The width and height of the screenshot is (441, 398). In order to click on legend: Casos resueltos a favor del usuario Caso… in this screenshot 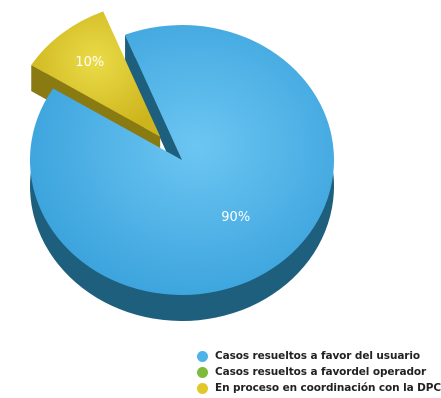, I will do `click(319, 372)`.